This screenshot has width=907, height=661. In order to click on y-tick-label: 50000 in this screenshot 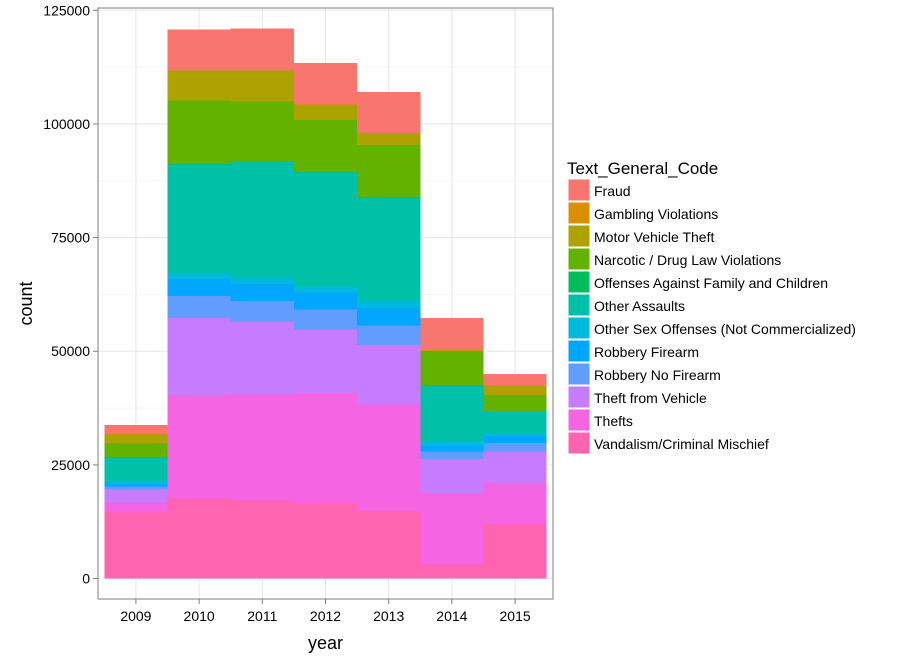, I will do `click(70, 351)`.